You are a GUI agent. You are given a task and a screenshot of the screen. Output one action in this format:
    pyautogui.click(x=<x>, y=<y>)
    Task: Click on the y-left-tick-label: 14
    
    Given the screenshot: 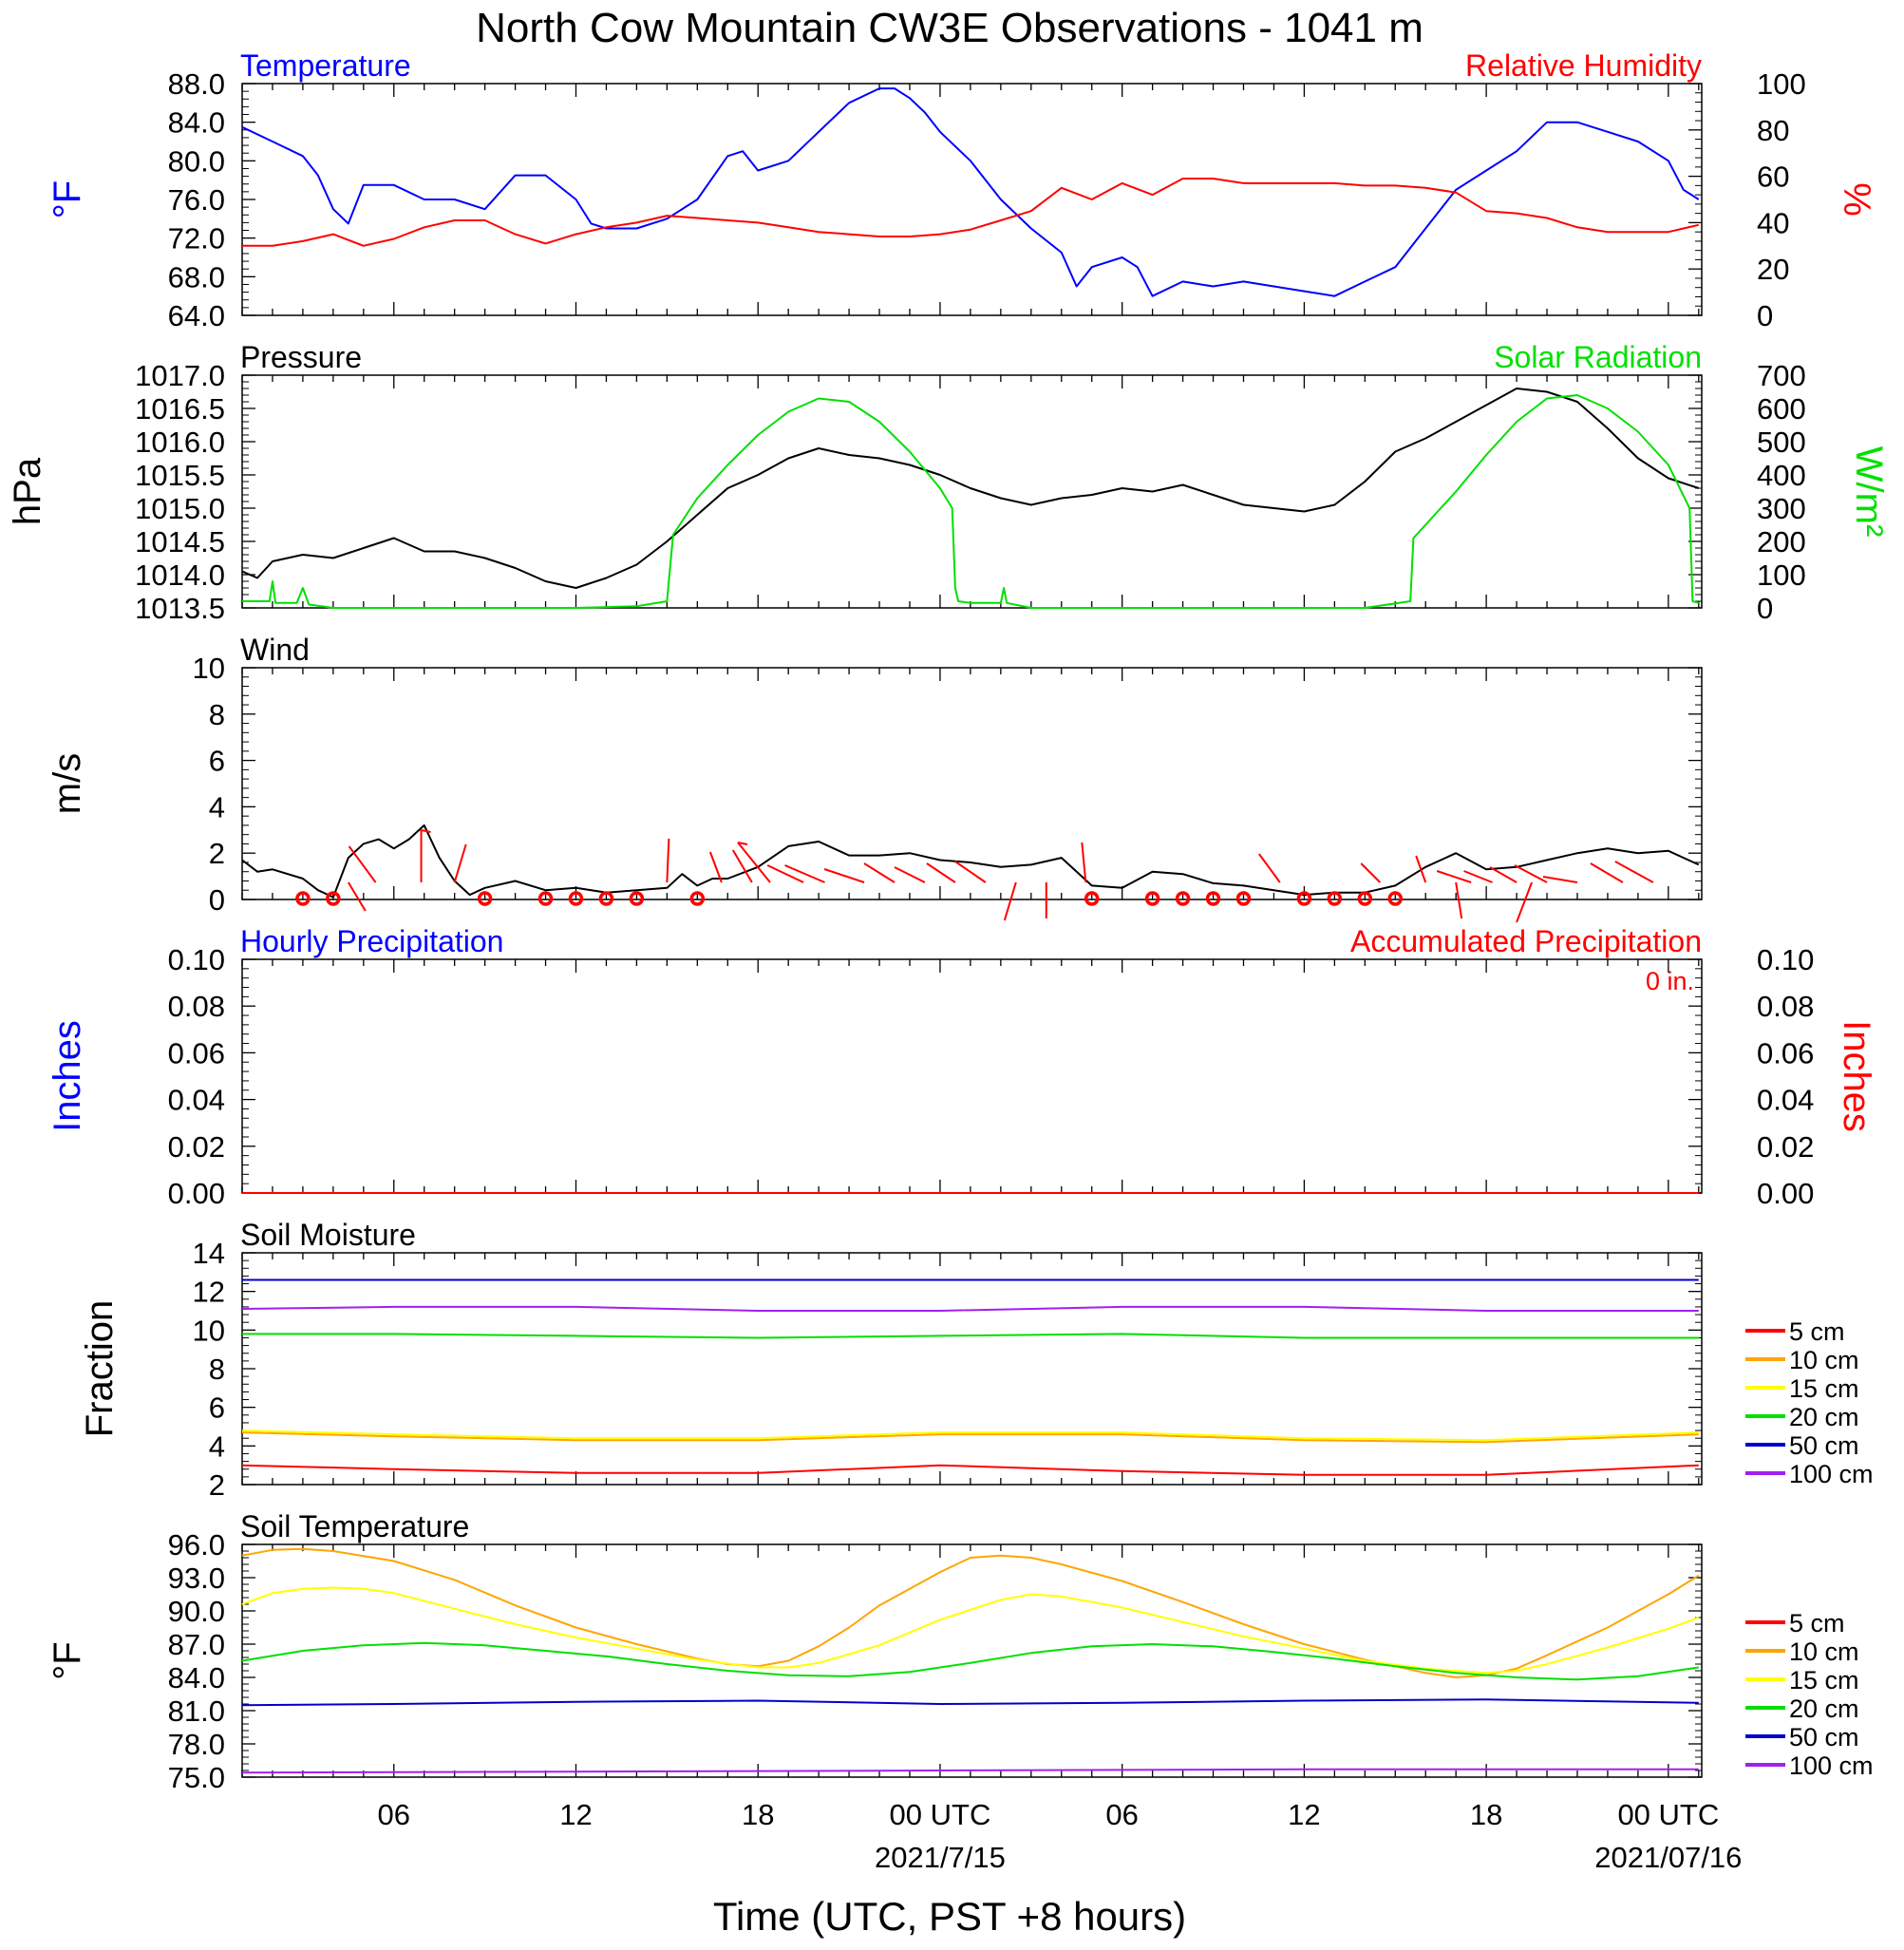 What is the action you would take?
    pyautogui.click(x=209, y=1253)
    